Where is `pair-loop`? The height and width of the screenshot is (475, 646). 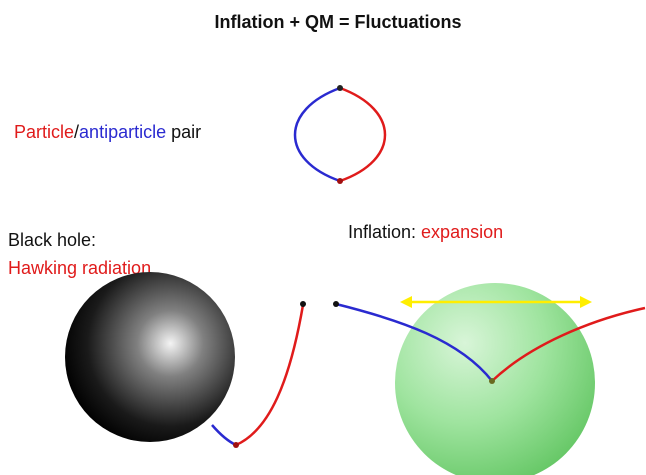 pair-loop is located at coordinates (340, 134).